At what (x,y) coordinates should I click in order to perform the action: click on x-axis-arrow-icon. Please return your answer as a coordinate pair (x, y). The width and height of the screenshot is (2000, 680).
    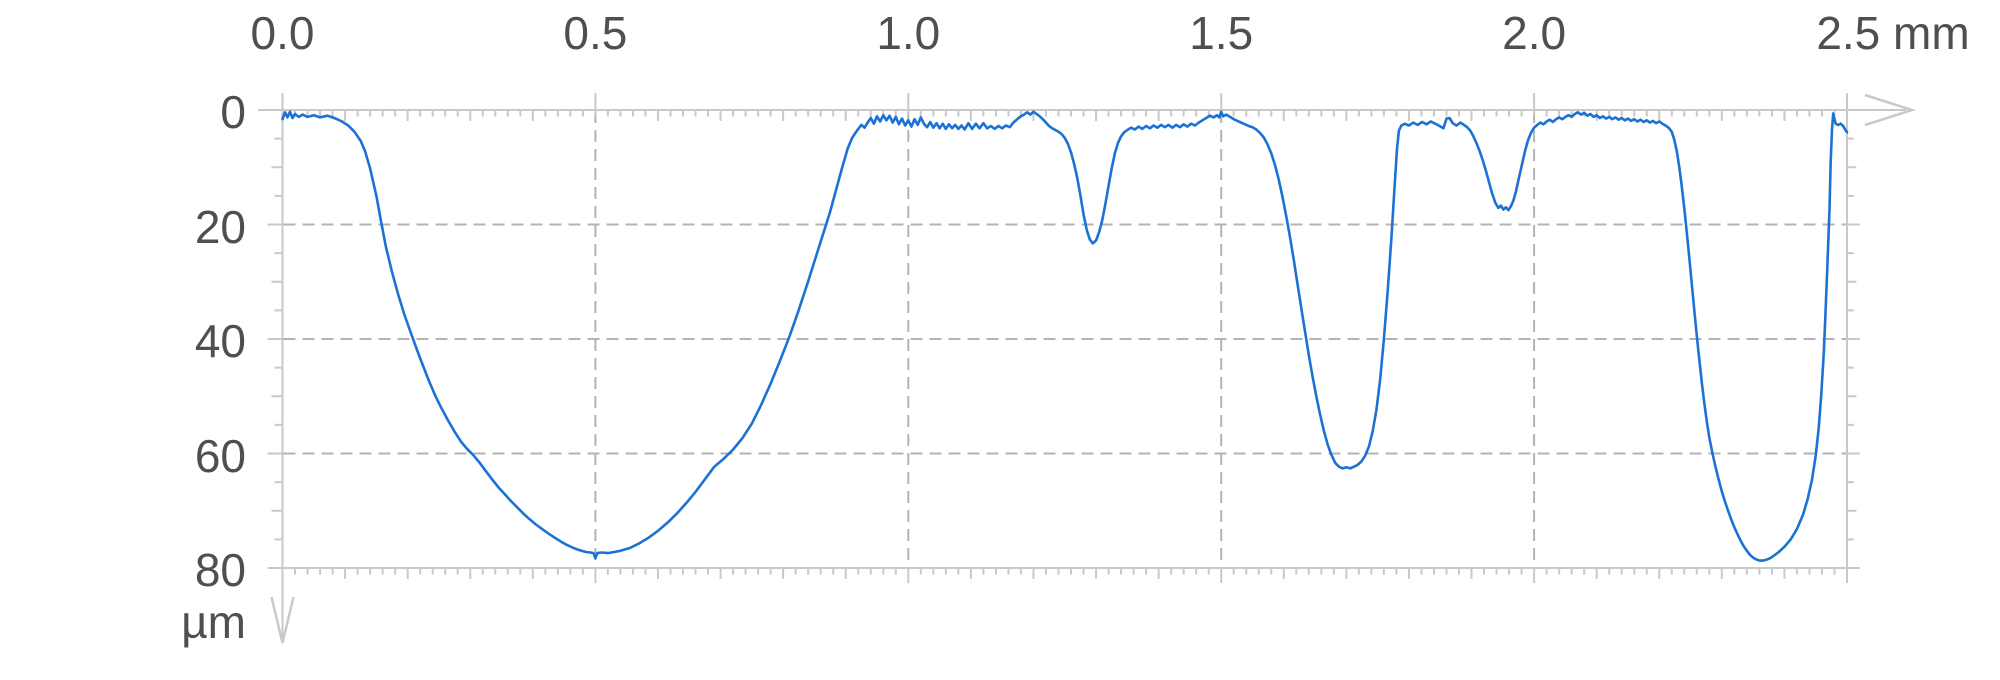
    Looking at the image, I should click on (1890, 110).